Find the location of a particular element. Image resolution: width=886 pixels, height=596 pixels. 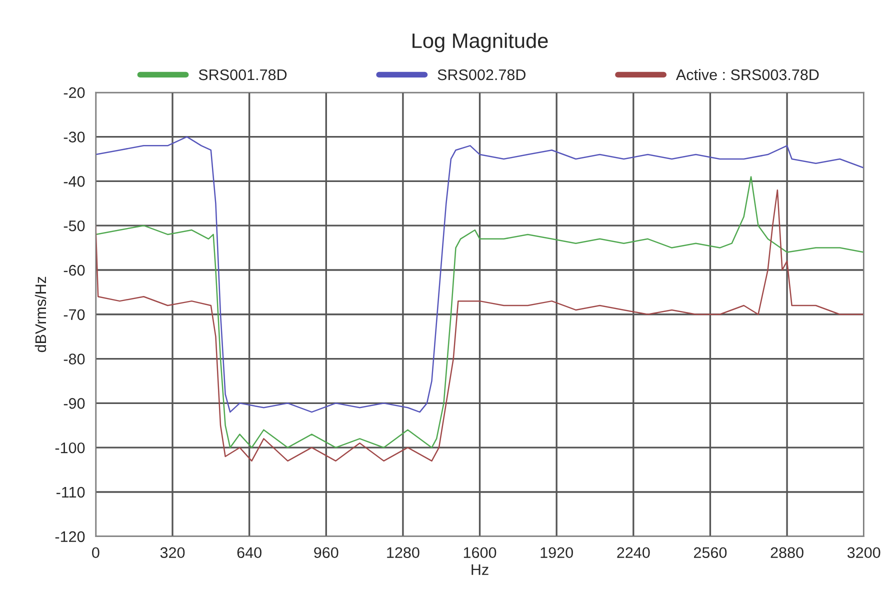

chart-title: Log Magnitude is located at coordinates (480, 42).